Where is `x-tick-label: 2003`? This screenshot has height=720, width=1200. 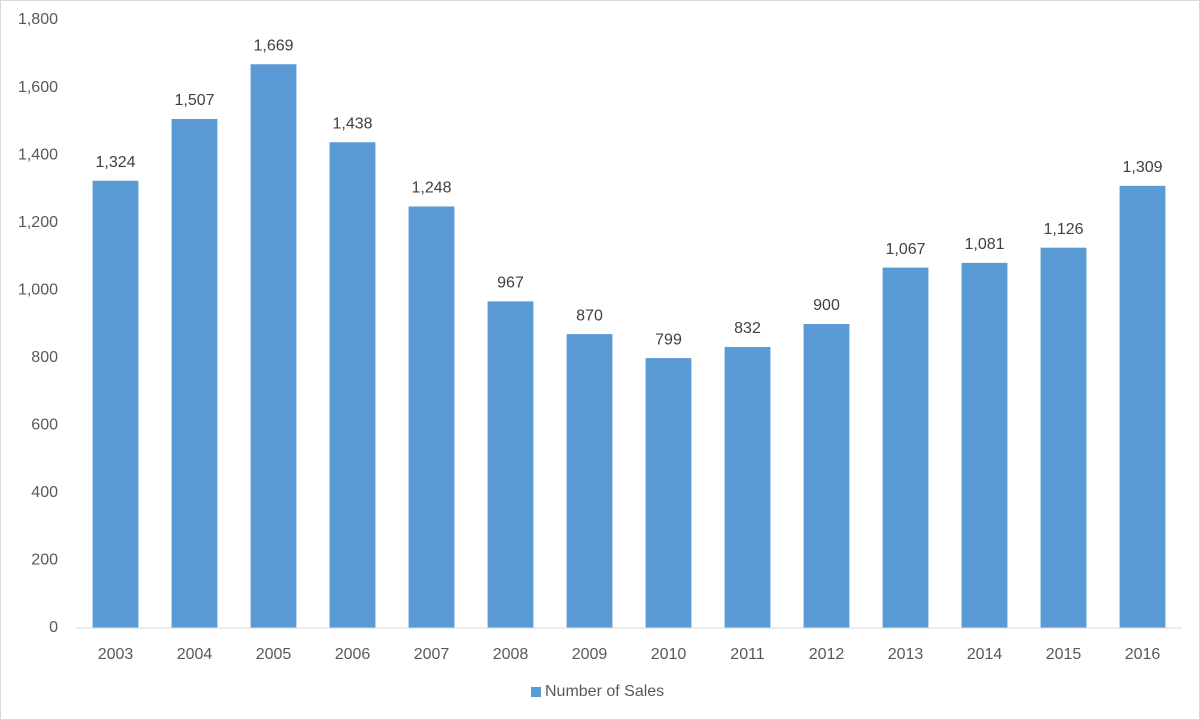 x-tick-label: 2003 is located at coordinates (116, 654).